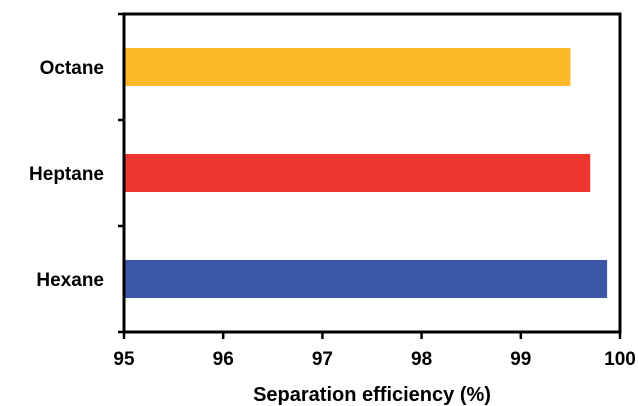 This screenshot has height=406, width=638. What do you see at coordinates (421, 359) in the screenshot?
I see `x-tick-label-98: 98` at bounding box center [421, 359].